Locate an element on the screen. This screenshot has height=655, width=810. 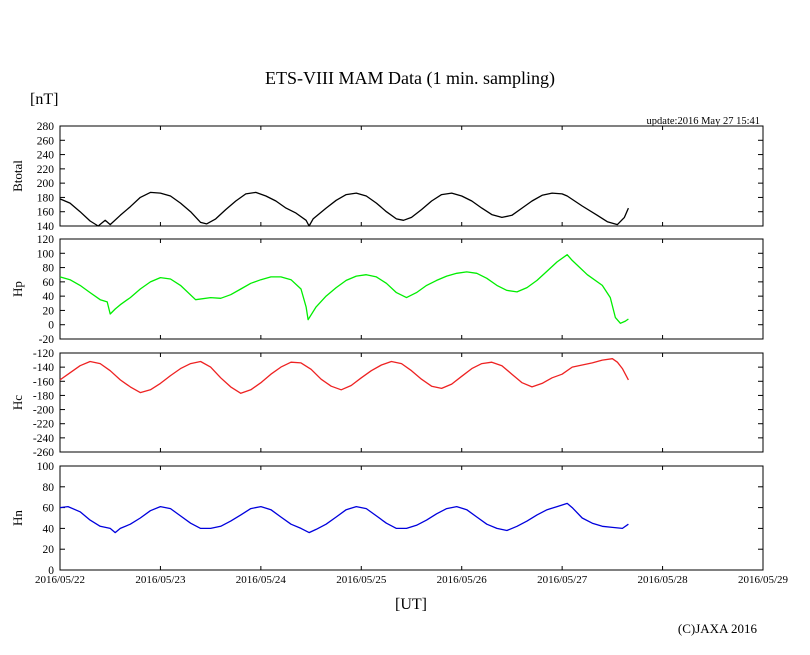
y-tick-label: -200 is located at coordinates (43, 411).